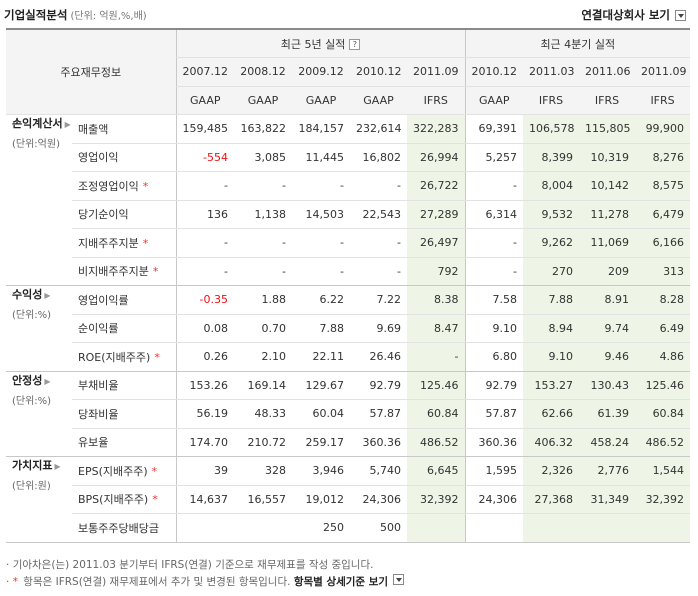  I want to click on value-cell: 0.08, so click(205, 328).